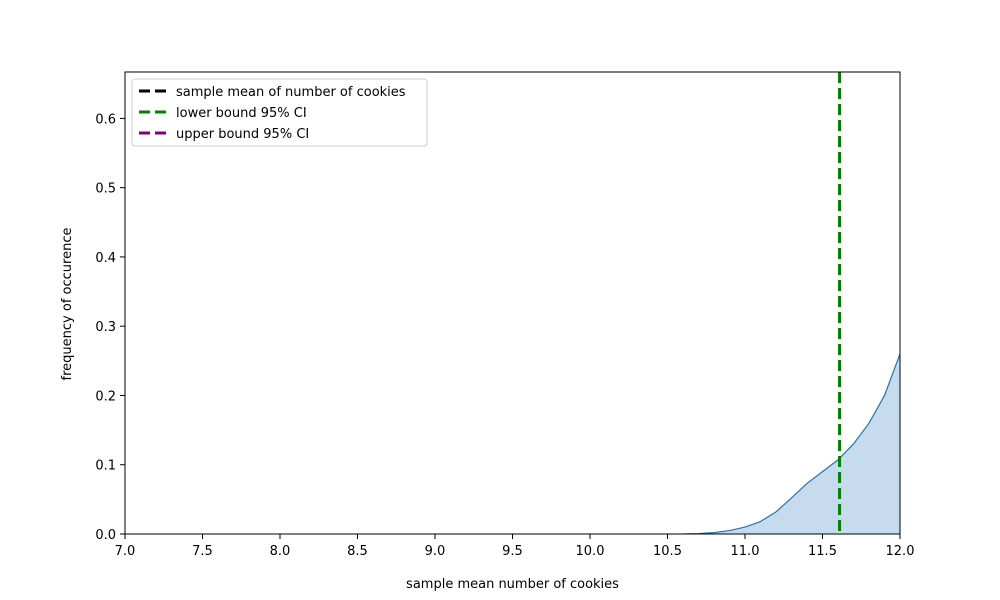 This screenshot has height=600, width=1000. I want to click on legend-box, so click(279, 112).